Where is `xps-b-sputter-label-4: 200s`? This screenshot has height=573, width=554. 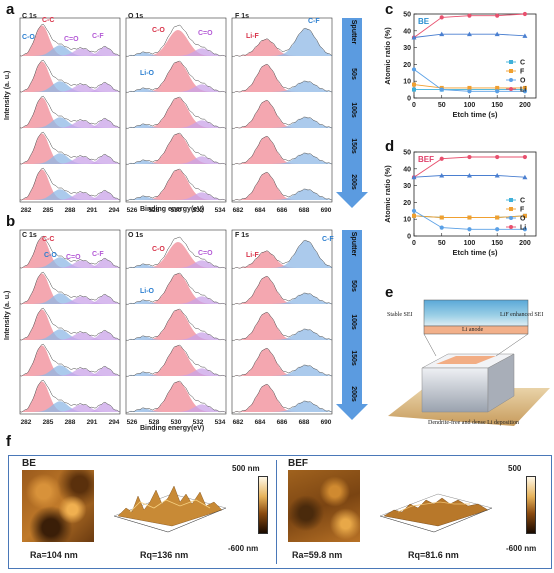 xps-b-sputter-label-4: 200s is located at coordinates (353, 394).